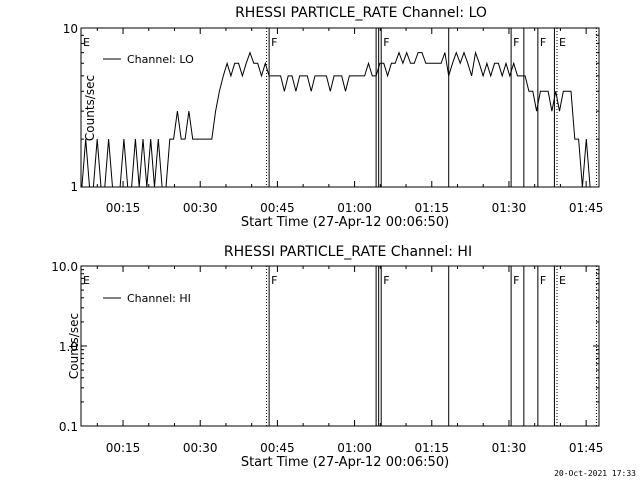 Image resolution: width=640 pixels, height=480 pixels. Describe the element at coordinates (431, 448) in the screenshot. I see `hi-x-tick-label: 01:15` at that location.